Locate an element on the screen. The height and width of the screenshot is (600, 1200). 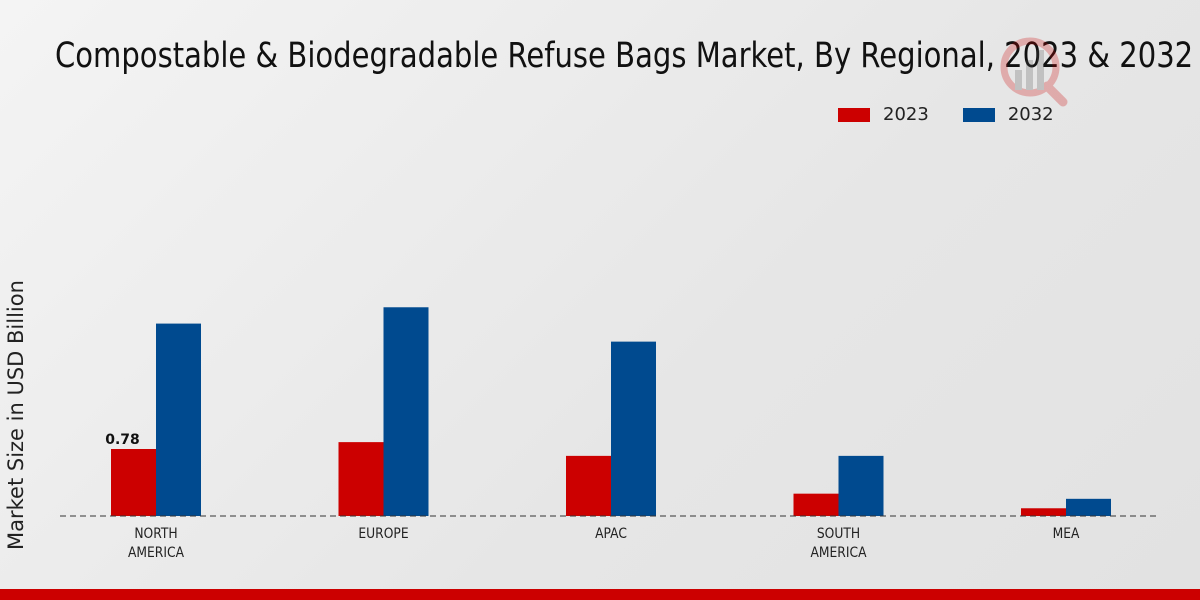
watermark-logo-icon is located at coordinates (1034, 72).